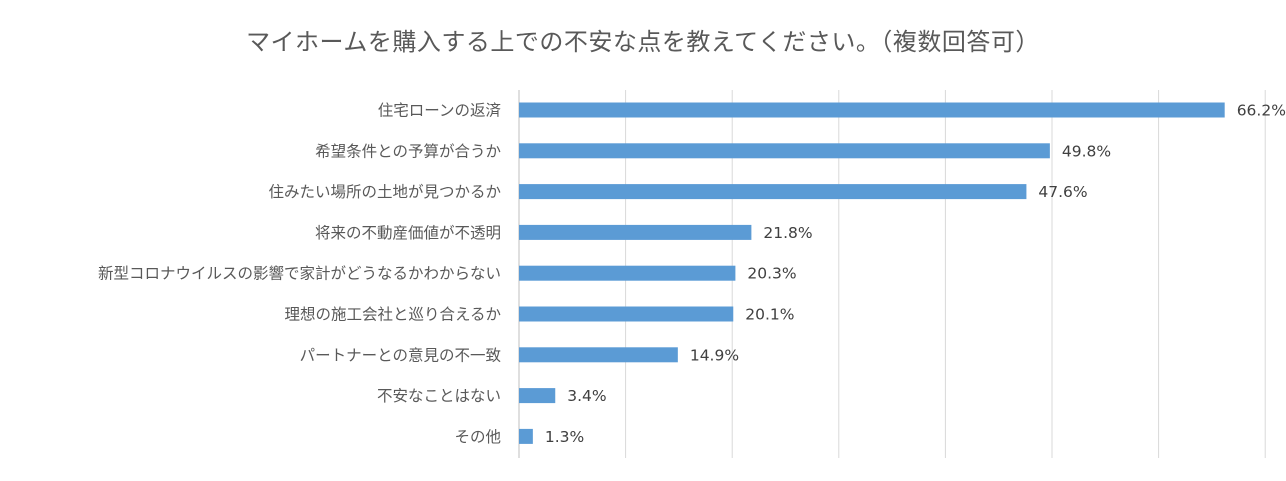  What do you see at coordinates (439, 396) in the screenshot?
I see `category-label: 不安なことはない` at bounding box center [439, 396].